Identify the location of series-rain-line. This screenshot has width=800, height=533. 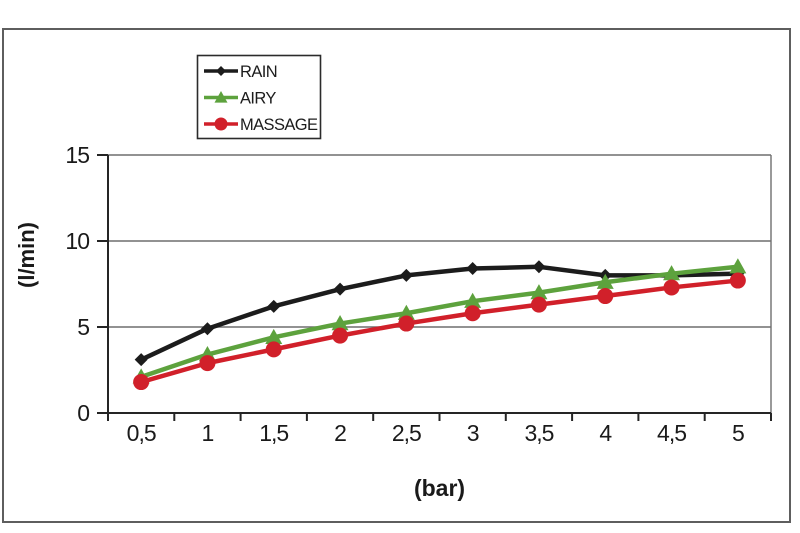
(439, 313).